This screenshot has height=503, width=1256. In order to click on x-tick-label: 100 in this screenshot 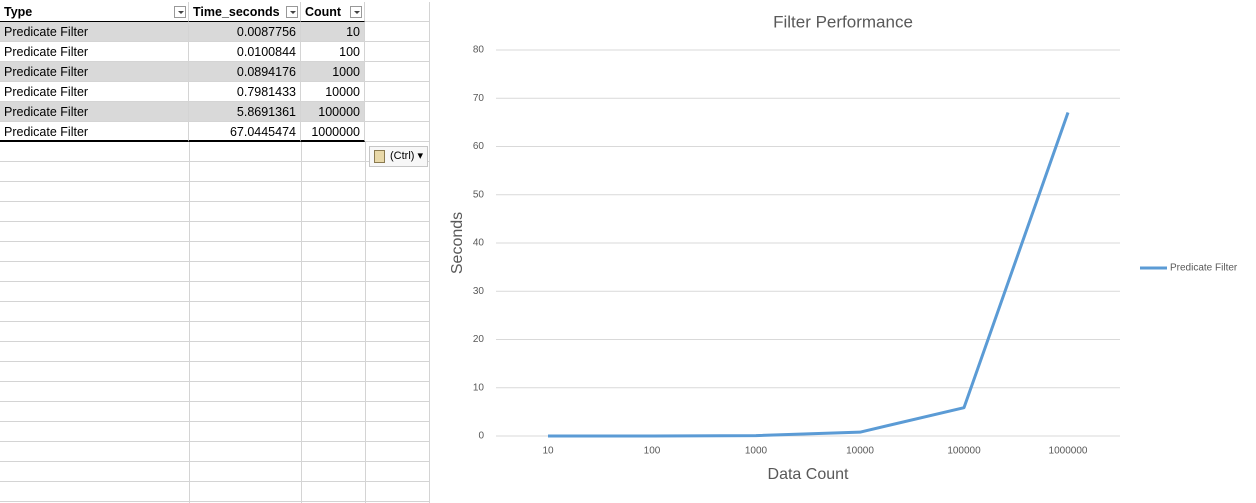, I will do `click(652, 451)`.